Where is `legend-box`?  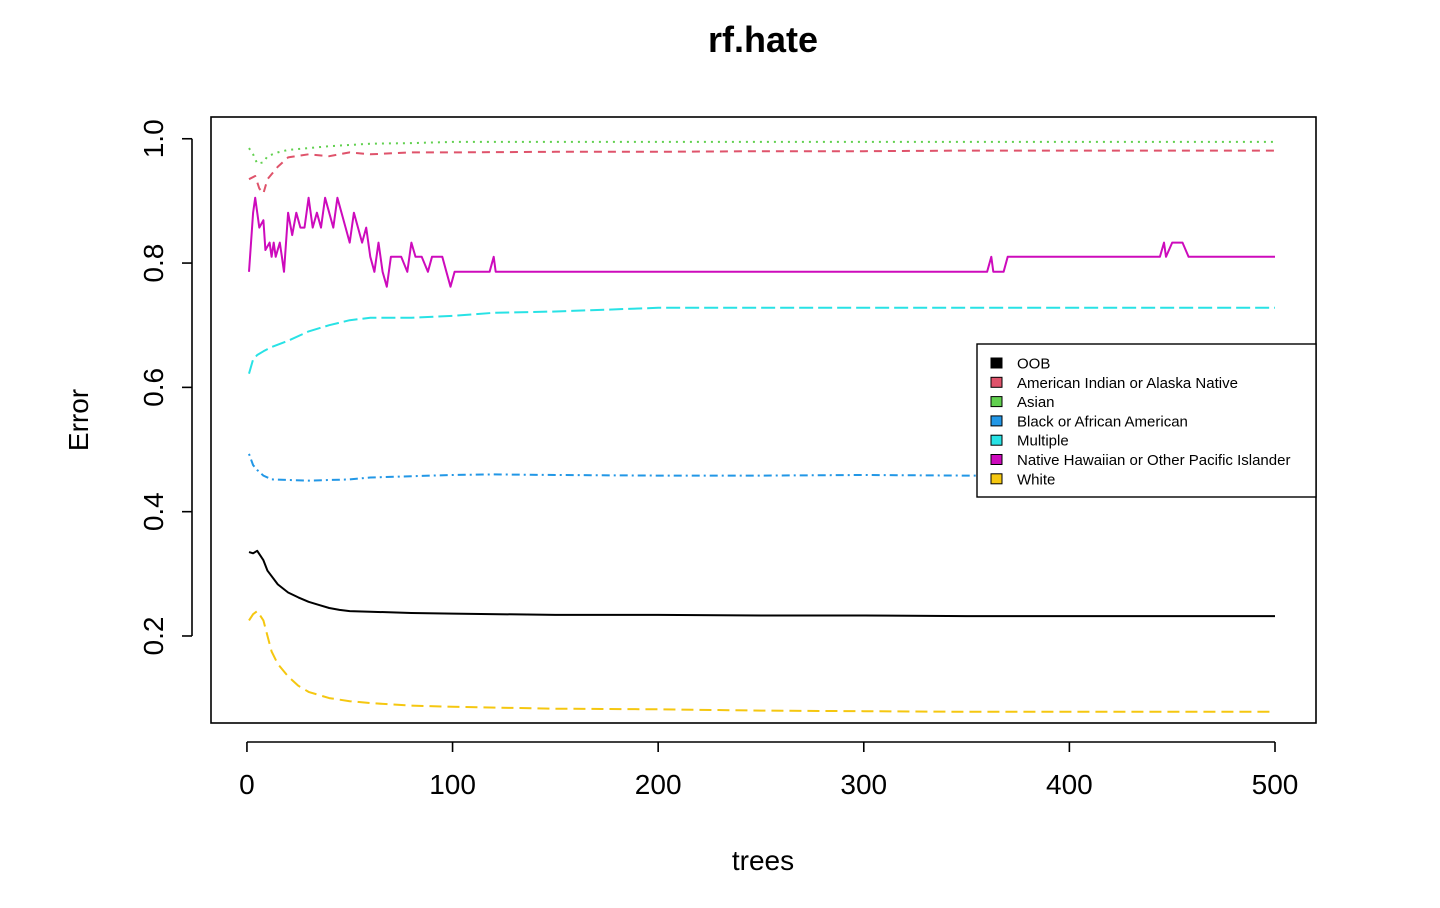
legend-box is located at coordinates (1146, 420).